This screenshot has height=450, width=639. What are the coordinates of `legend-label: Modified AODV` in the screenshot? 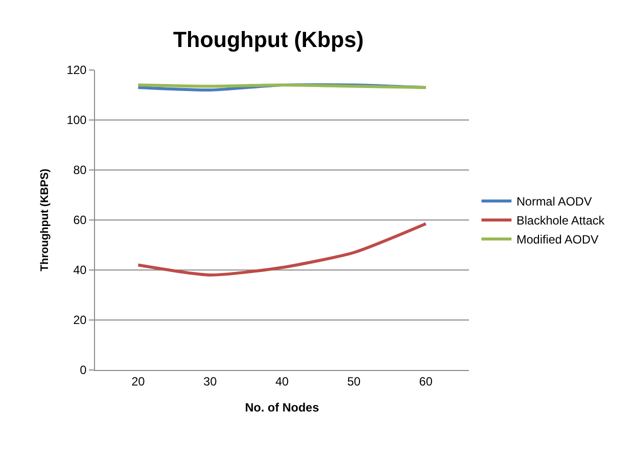 It's located at (557, 239).